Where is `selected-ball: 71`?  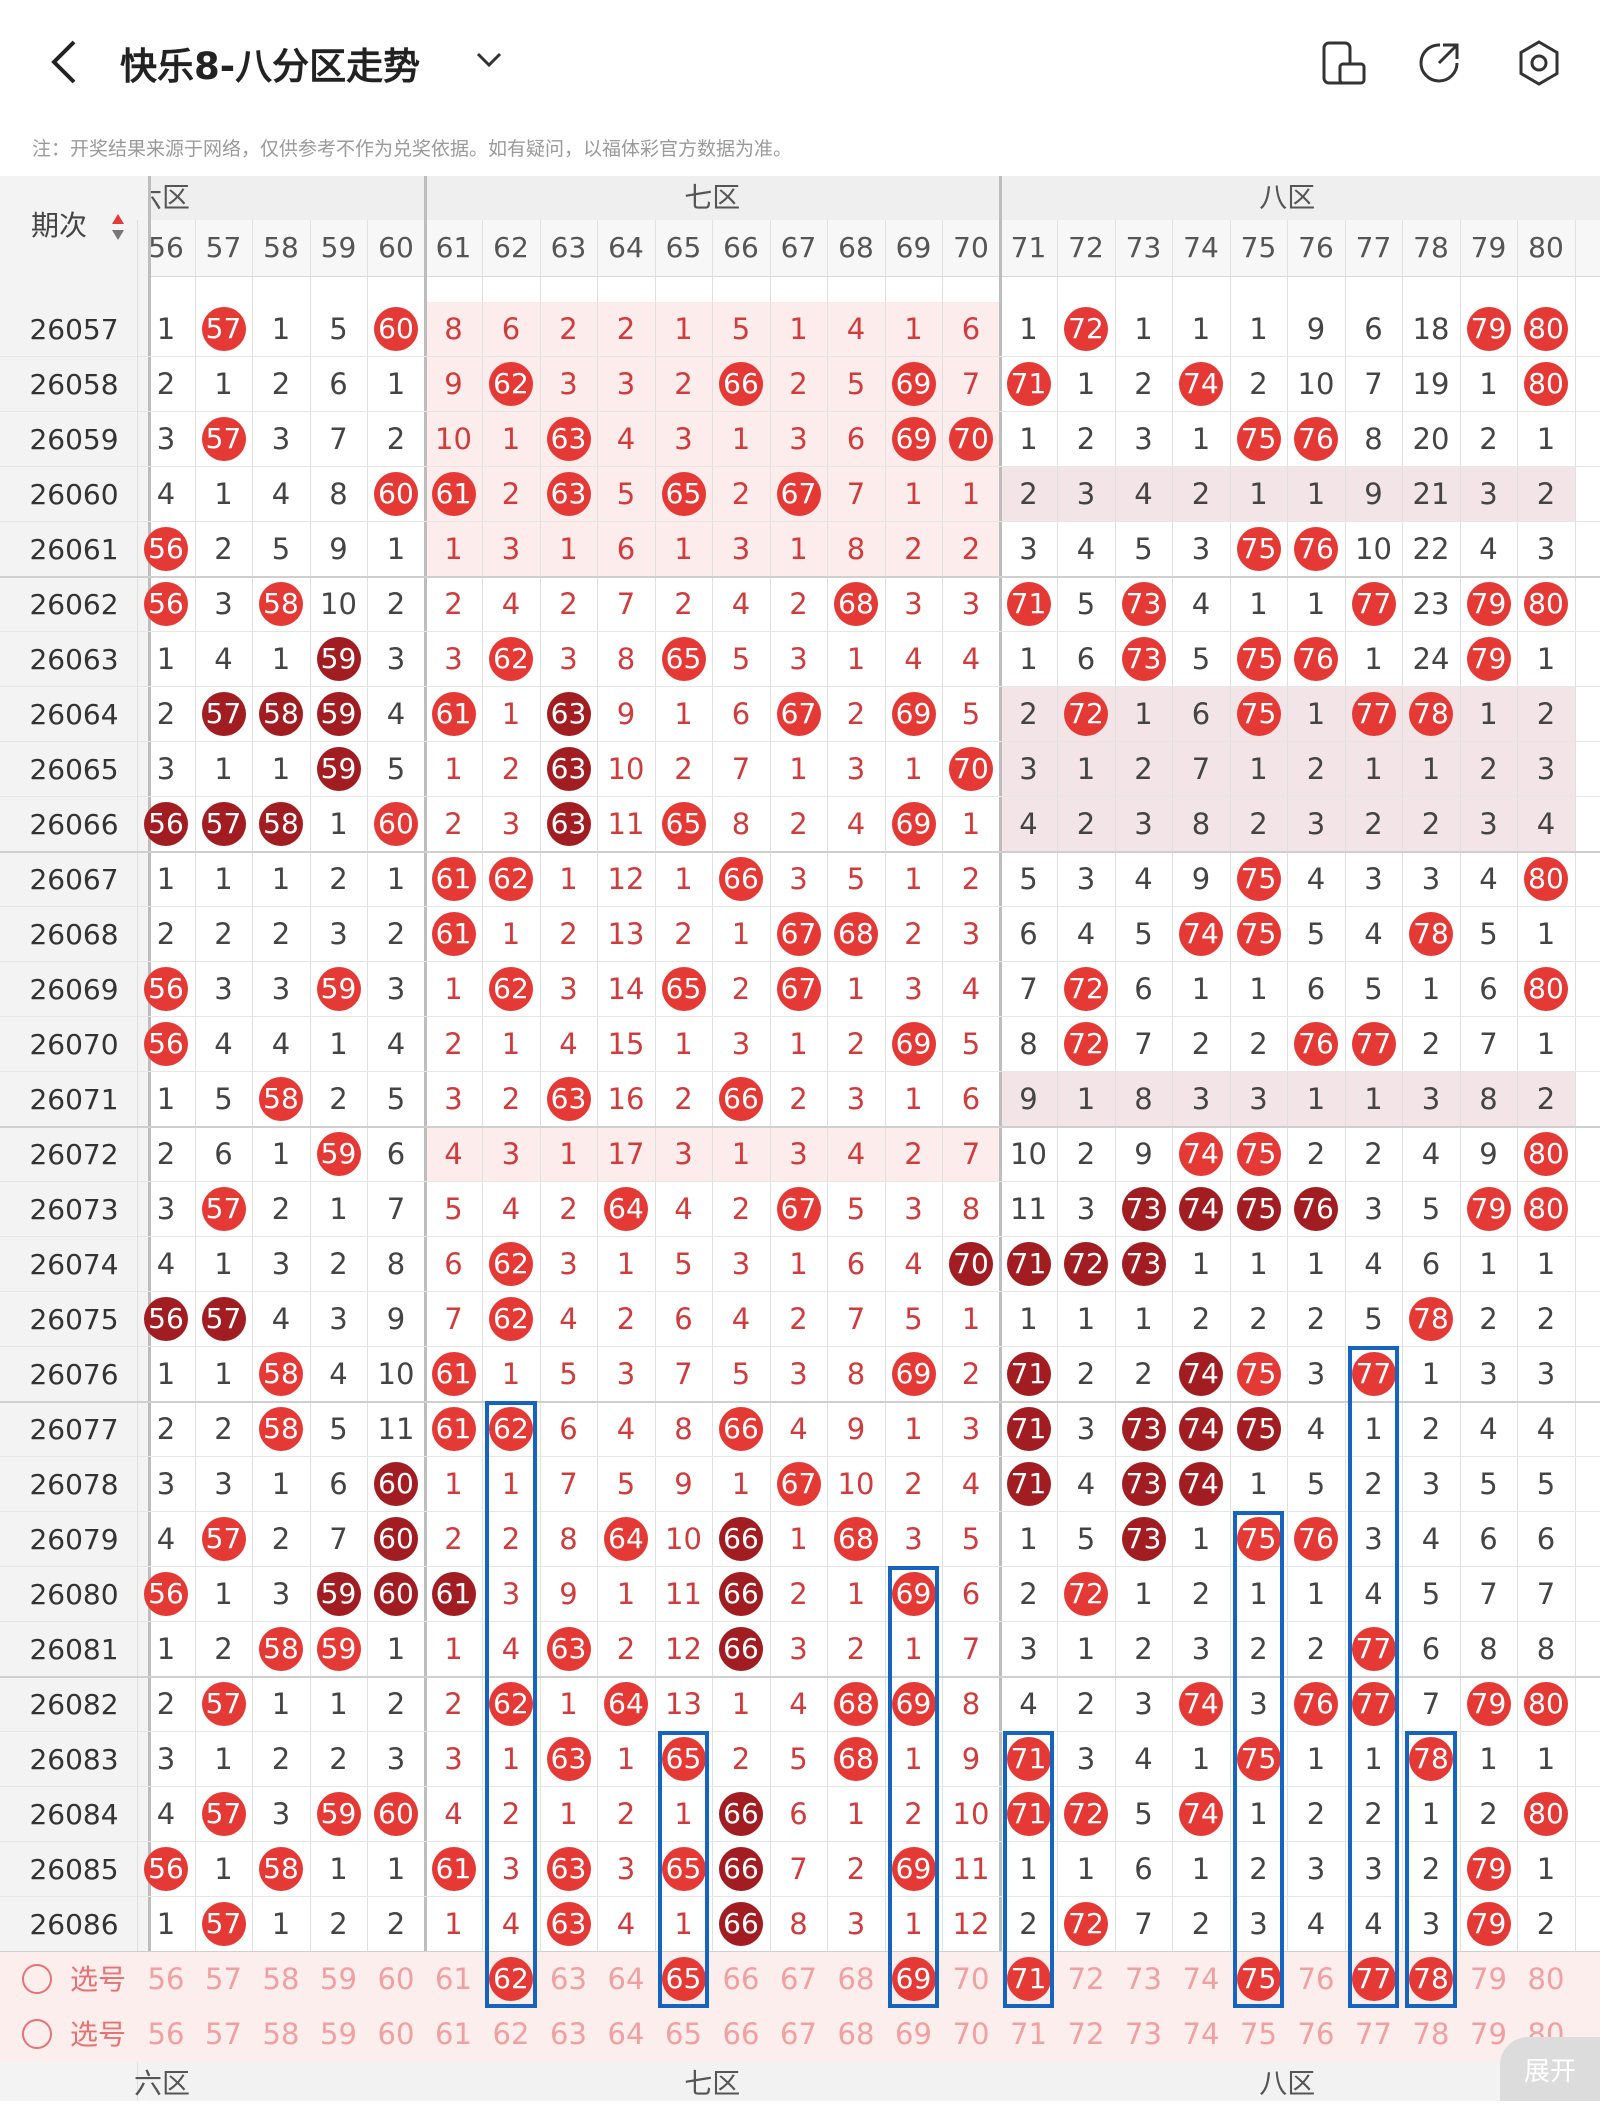 selected-ball: 71 is located at coordinates (1028, 1979).